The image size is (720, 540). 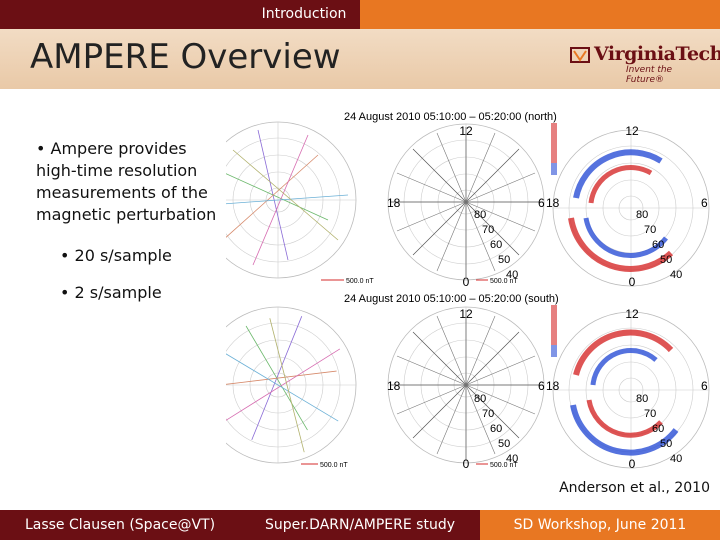 I want to click on south-cur-top: 12, so click(x=632, y=314).